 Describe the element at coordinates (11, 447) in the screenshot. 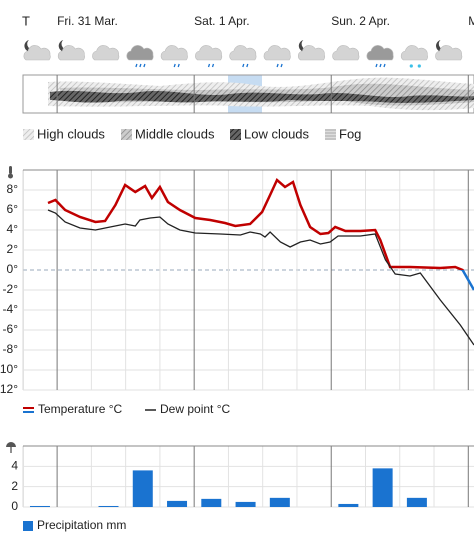

I see `umbrella-icon` at that location.